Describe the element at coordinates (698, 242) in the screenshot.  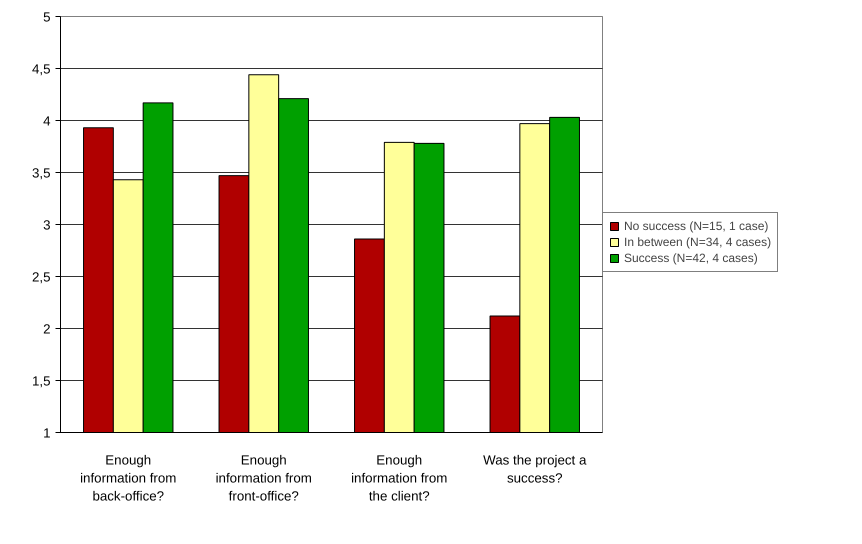
I see `legend-label: In between (N=34, 4 cases)` at that location.